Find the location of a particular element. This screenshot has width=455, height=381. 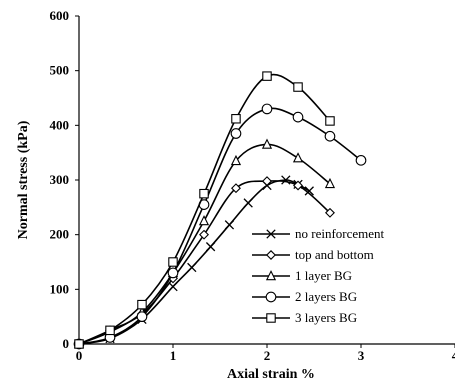

legend-label: 2 layers BG is located at coordinates (326, 296).